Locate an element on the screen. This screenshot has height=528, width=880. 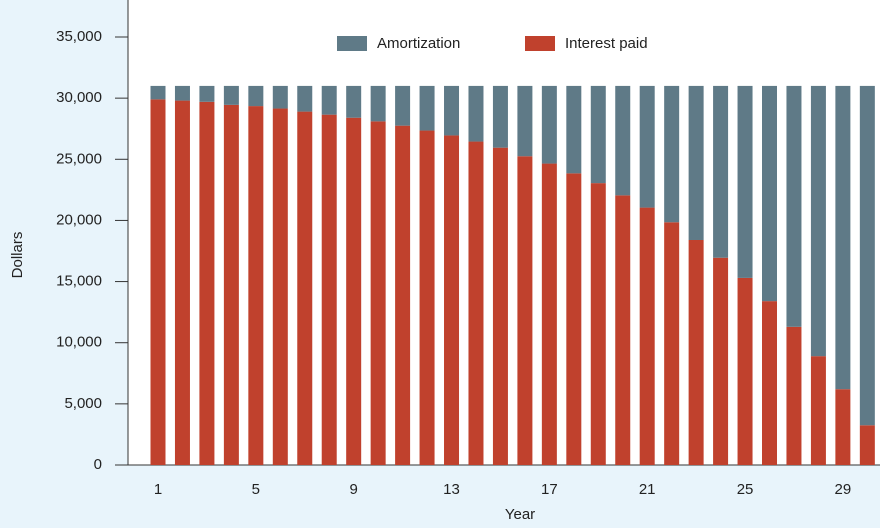
legend-label: Amortization is located at coordinates (418, 43).